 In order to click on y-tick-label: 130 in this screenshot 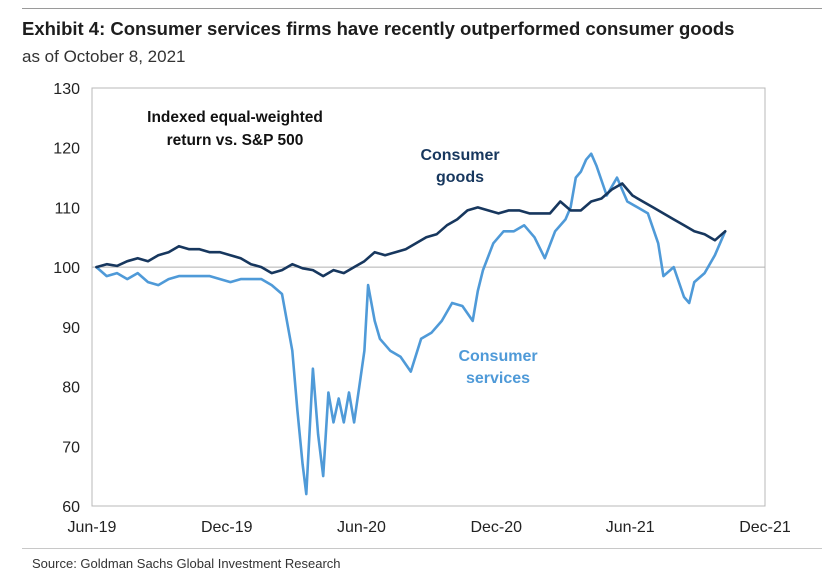, I will do `click(66, 89)`.